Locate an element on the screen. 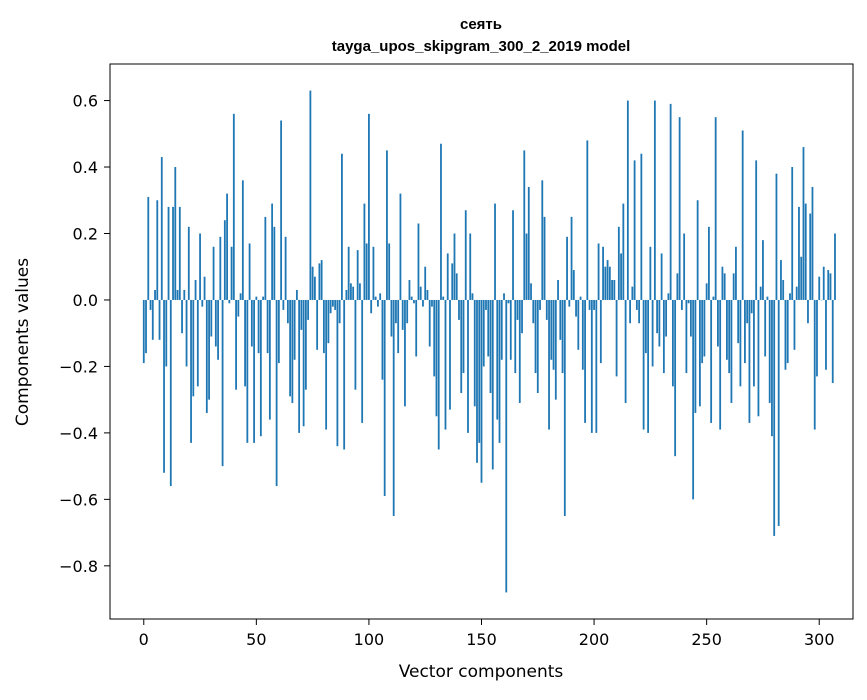 The image size is (867, 700). chart-title: сеять is located at coordinates (481, 24).